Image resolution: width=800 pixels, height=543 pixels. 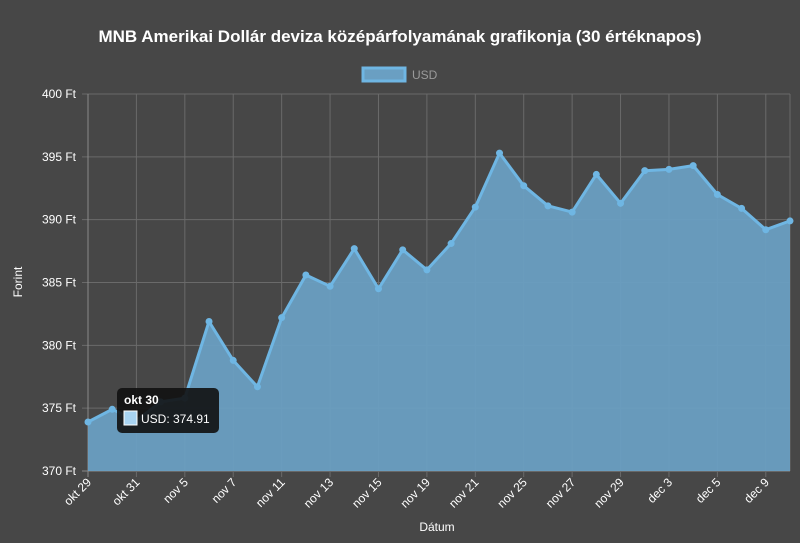 I want to click on x-tick-label: nov 25, so click(x=512, y=493).